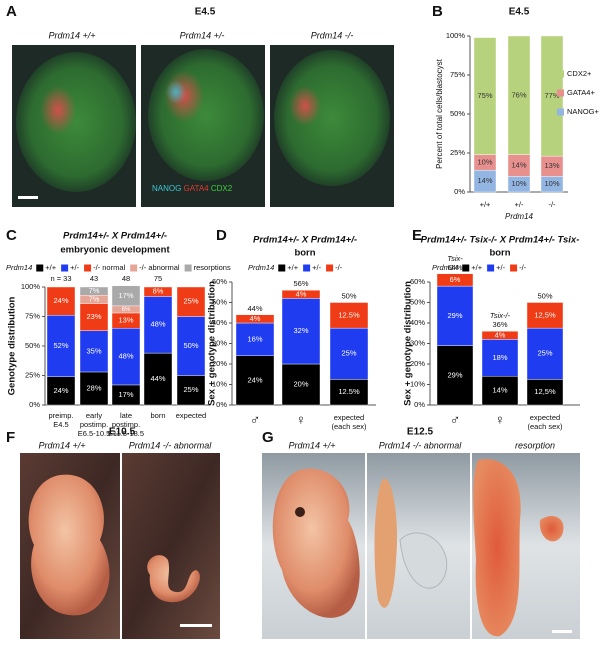  Describe the element at coordinates (499, 357) in the screenshot. I see `value-label: 18%` at that location.